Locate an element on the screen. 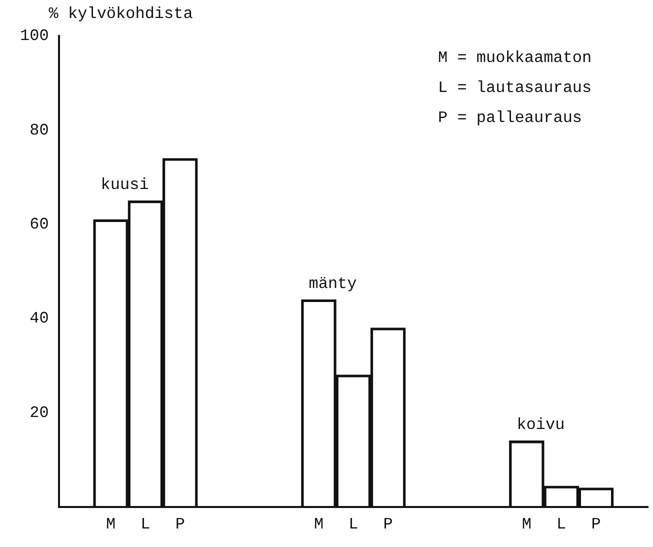 Image resolution: width=653 pixels, height=547 pixels. y-tick-label: 40 is located at coordinates (39, 319).